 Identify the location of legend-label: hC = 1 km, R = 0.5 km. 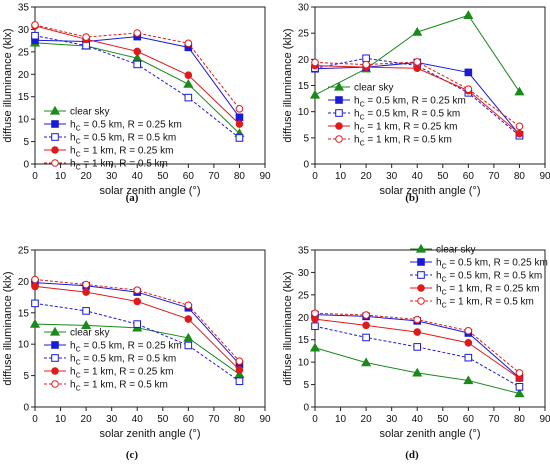
(485, 303).